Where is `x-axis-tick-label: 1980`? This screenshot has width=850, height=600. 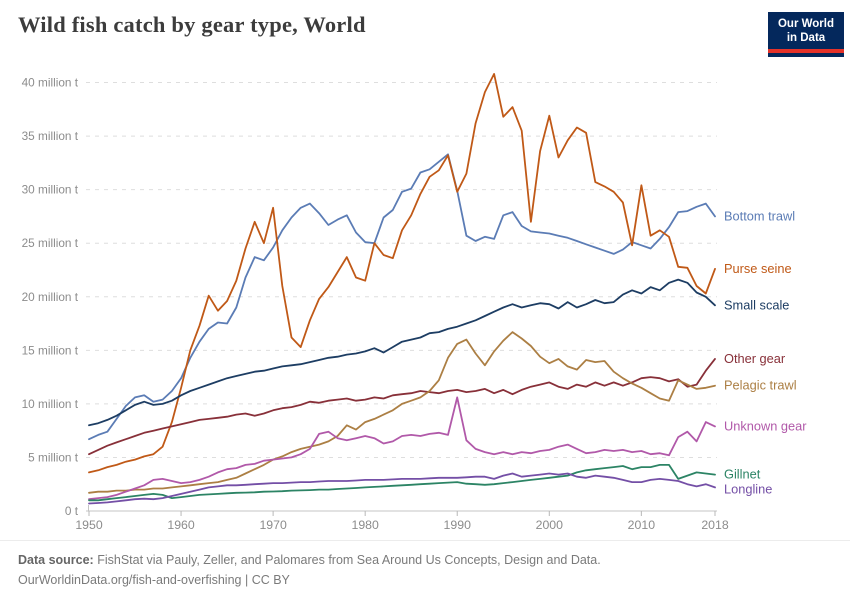
x-axis-tick-label: 1980 is located at coordinates (365, 525).